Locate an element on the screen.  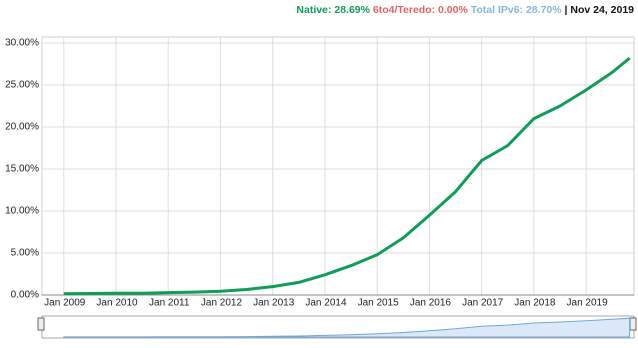
y-tick-label: 25.00% is located at coordinates (22, 85).